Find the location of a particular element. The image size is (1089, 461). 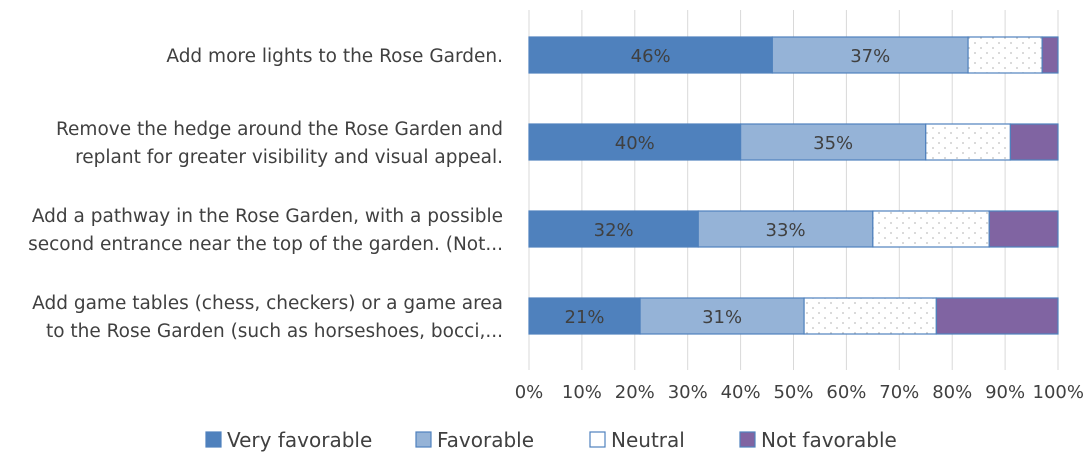

legend-label: Favorable is located at coordinates (485, 440).